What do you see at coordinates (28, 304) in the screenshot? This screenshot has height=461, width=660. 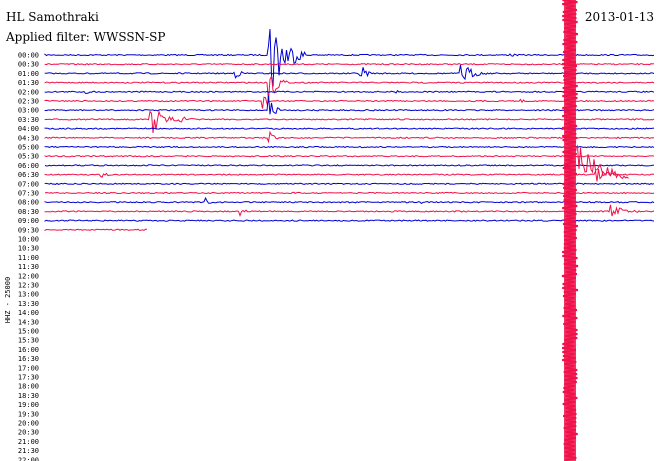 I see `time-label: 13:30` at bounding box center [28, 304].